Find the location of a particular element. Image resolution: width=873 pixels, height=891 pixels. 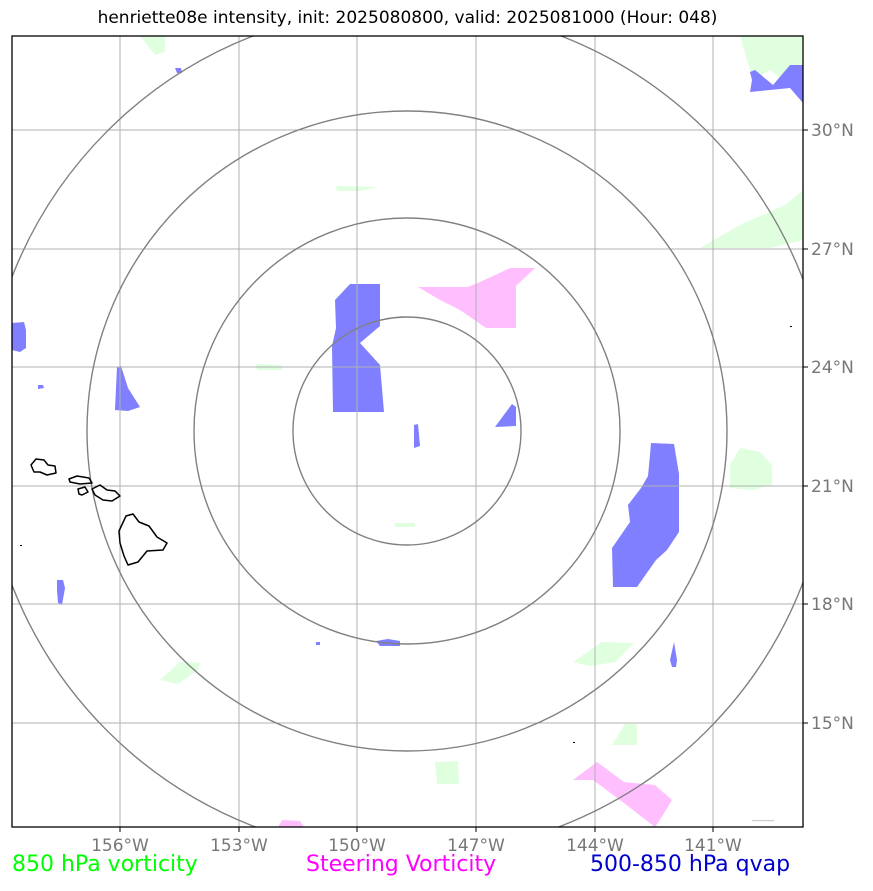

lat-tick-label: 15°N is located at coordinates (832, 724).